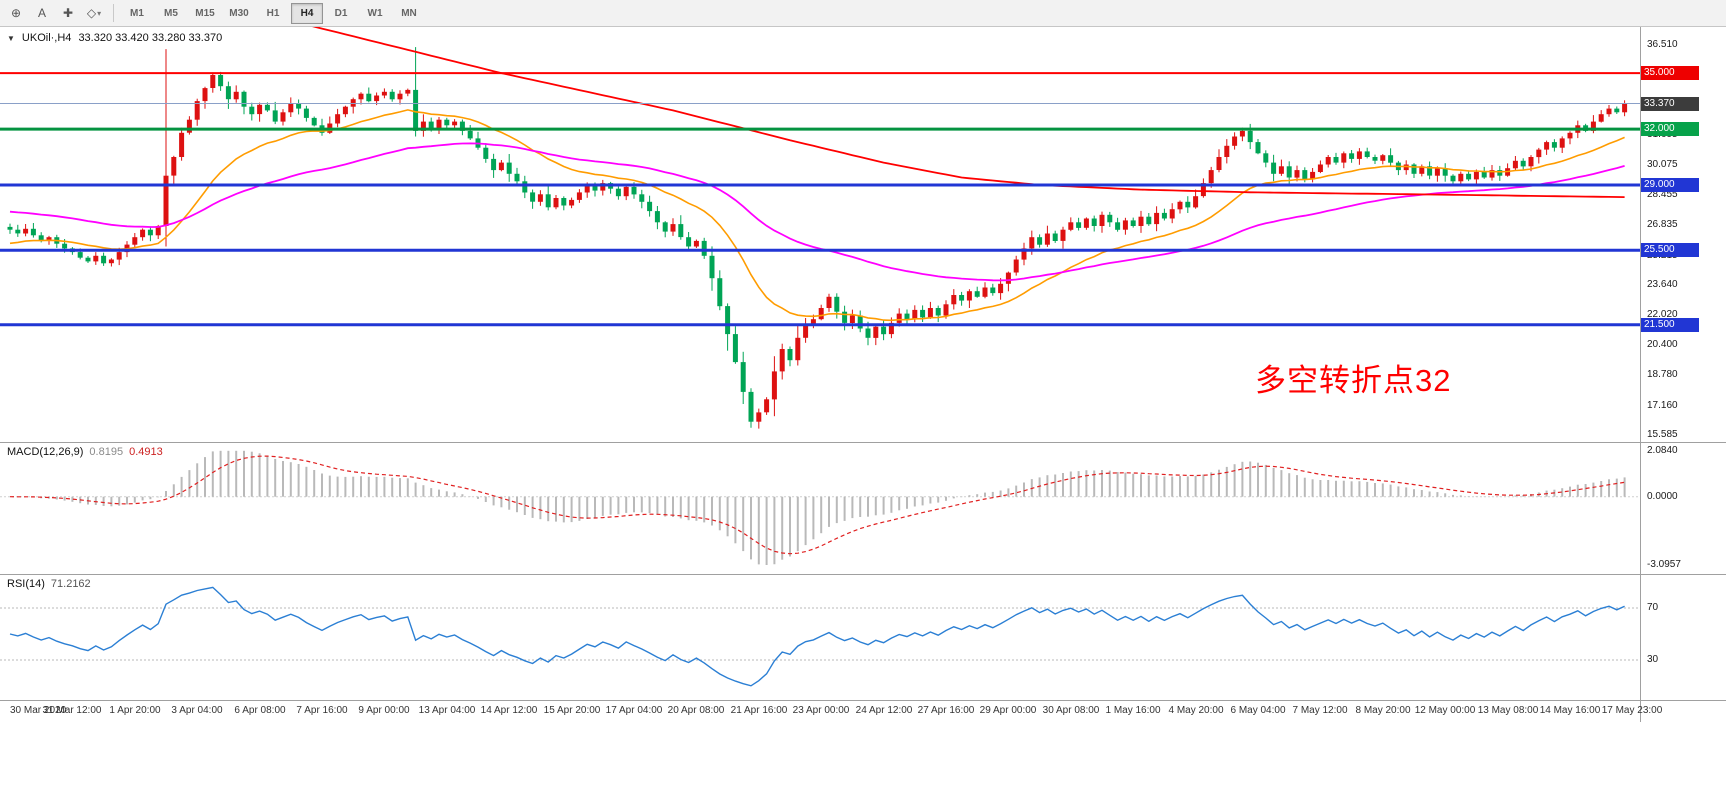 The width and height of the screenshot is (1726, 788). Describe the element at coordinates (1008, 710) in the screenshot. I see `time-axis-label: 29 Apr 00:00` at that location.